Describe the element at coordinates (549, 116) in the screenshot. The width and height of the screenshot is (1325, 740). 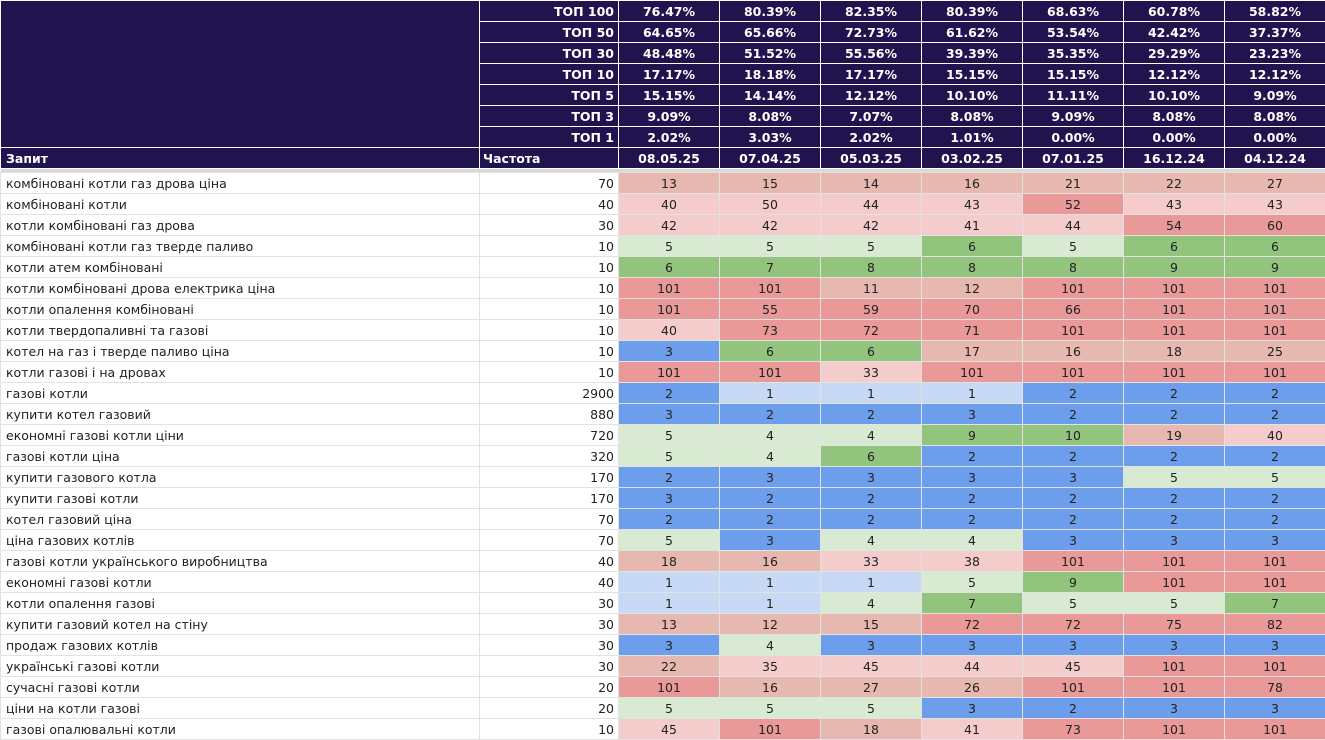
I see `summary-label: ТОП 3` at that location.